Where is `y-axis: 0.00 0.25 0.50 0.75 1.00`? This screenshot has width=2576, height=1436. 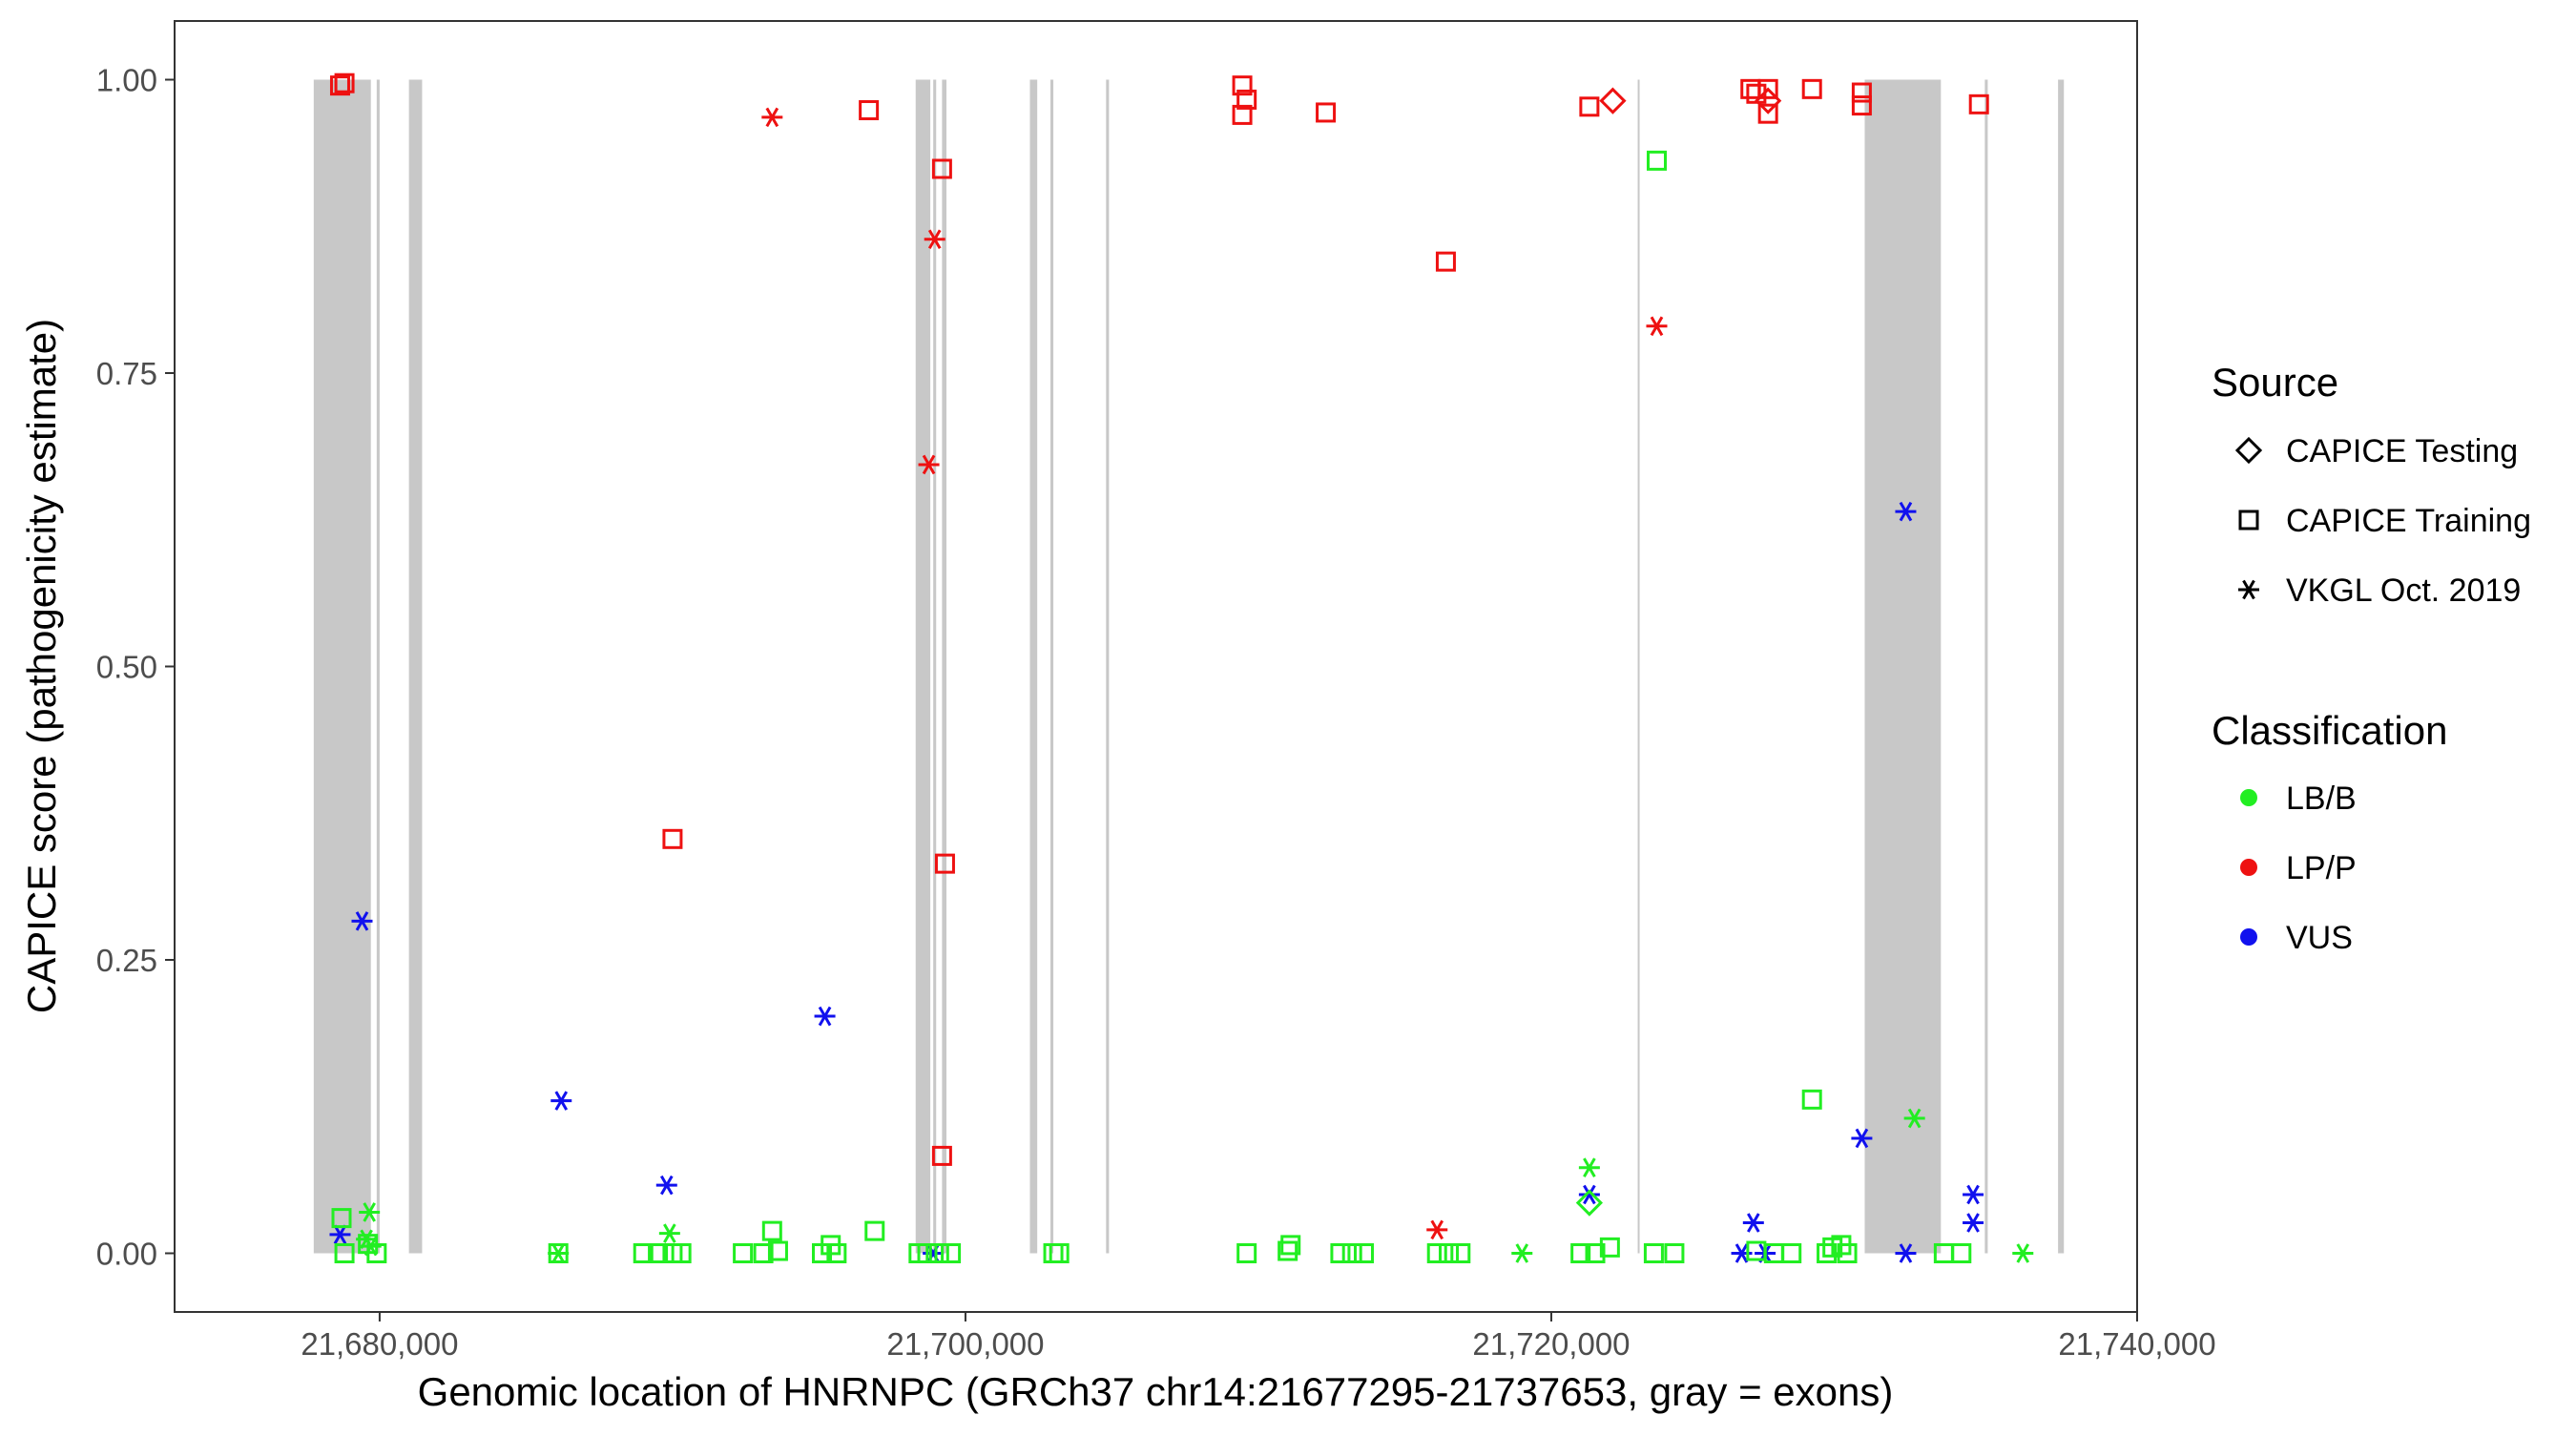 y-axis: 0.00 0.25 0.50 0.75 1.00 is located at coordinates (135, 667).